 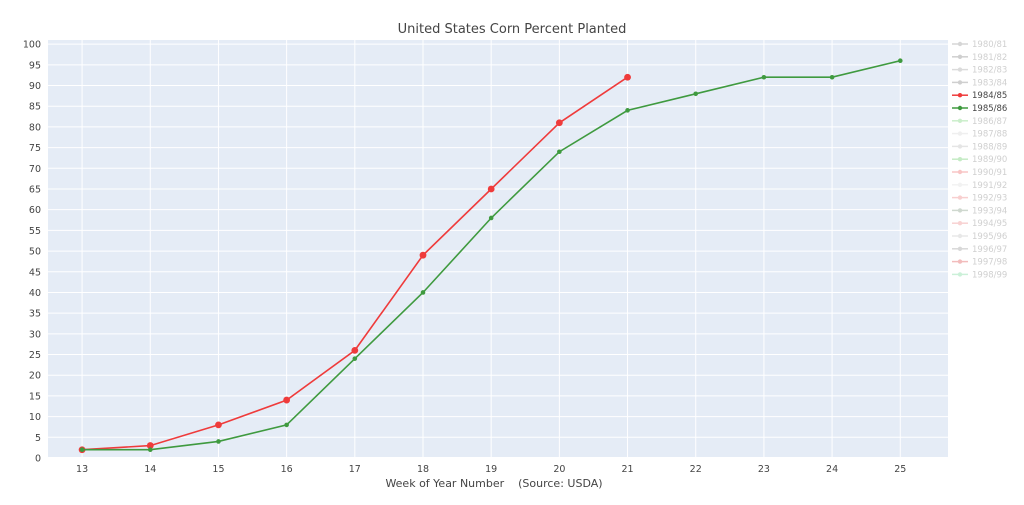 I want to click on legend-item: 1997/98, so click(x=979, y=263).